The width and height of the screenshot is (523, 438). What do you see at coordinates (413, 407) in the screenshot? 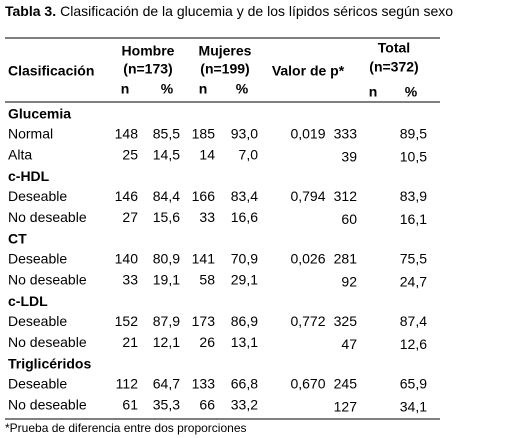
I see `cell: 34,1` at bounding box center [413, 407].